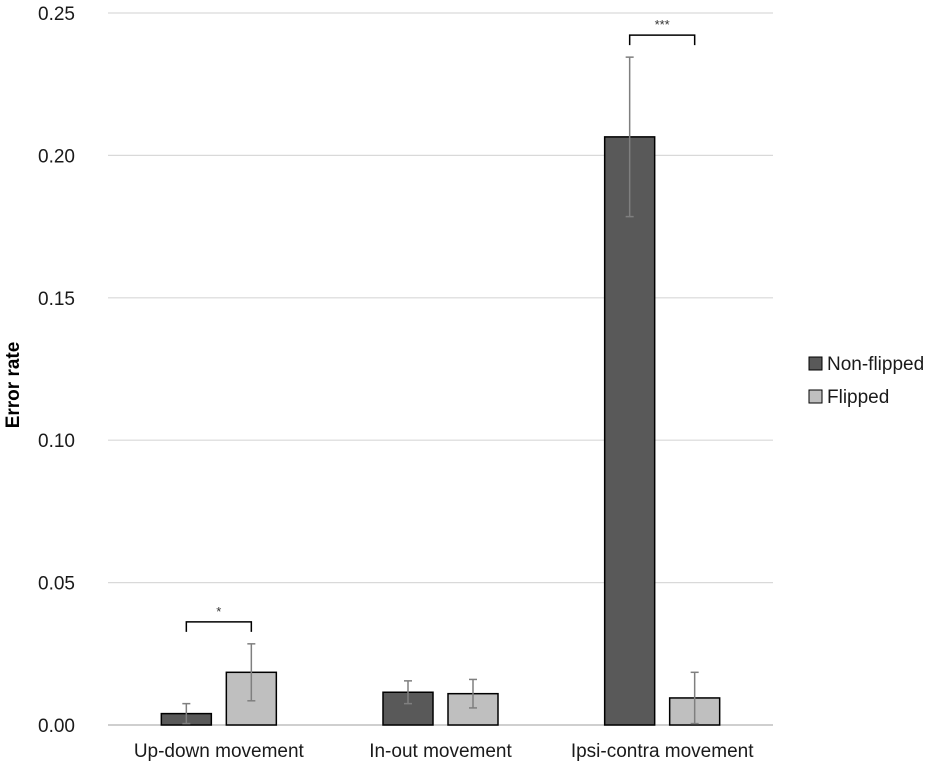  What do you see at coordinates (875, 364) in the screenshot?
I see `legend-label: Non-flipped` at bounding box center [875, 364].